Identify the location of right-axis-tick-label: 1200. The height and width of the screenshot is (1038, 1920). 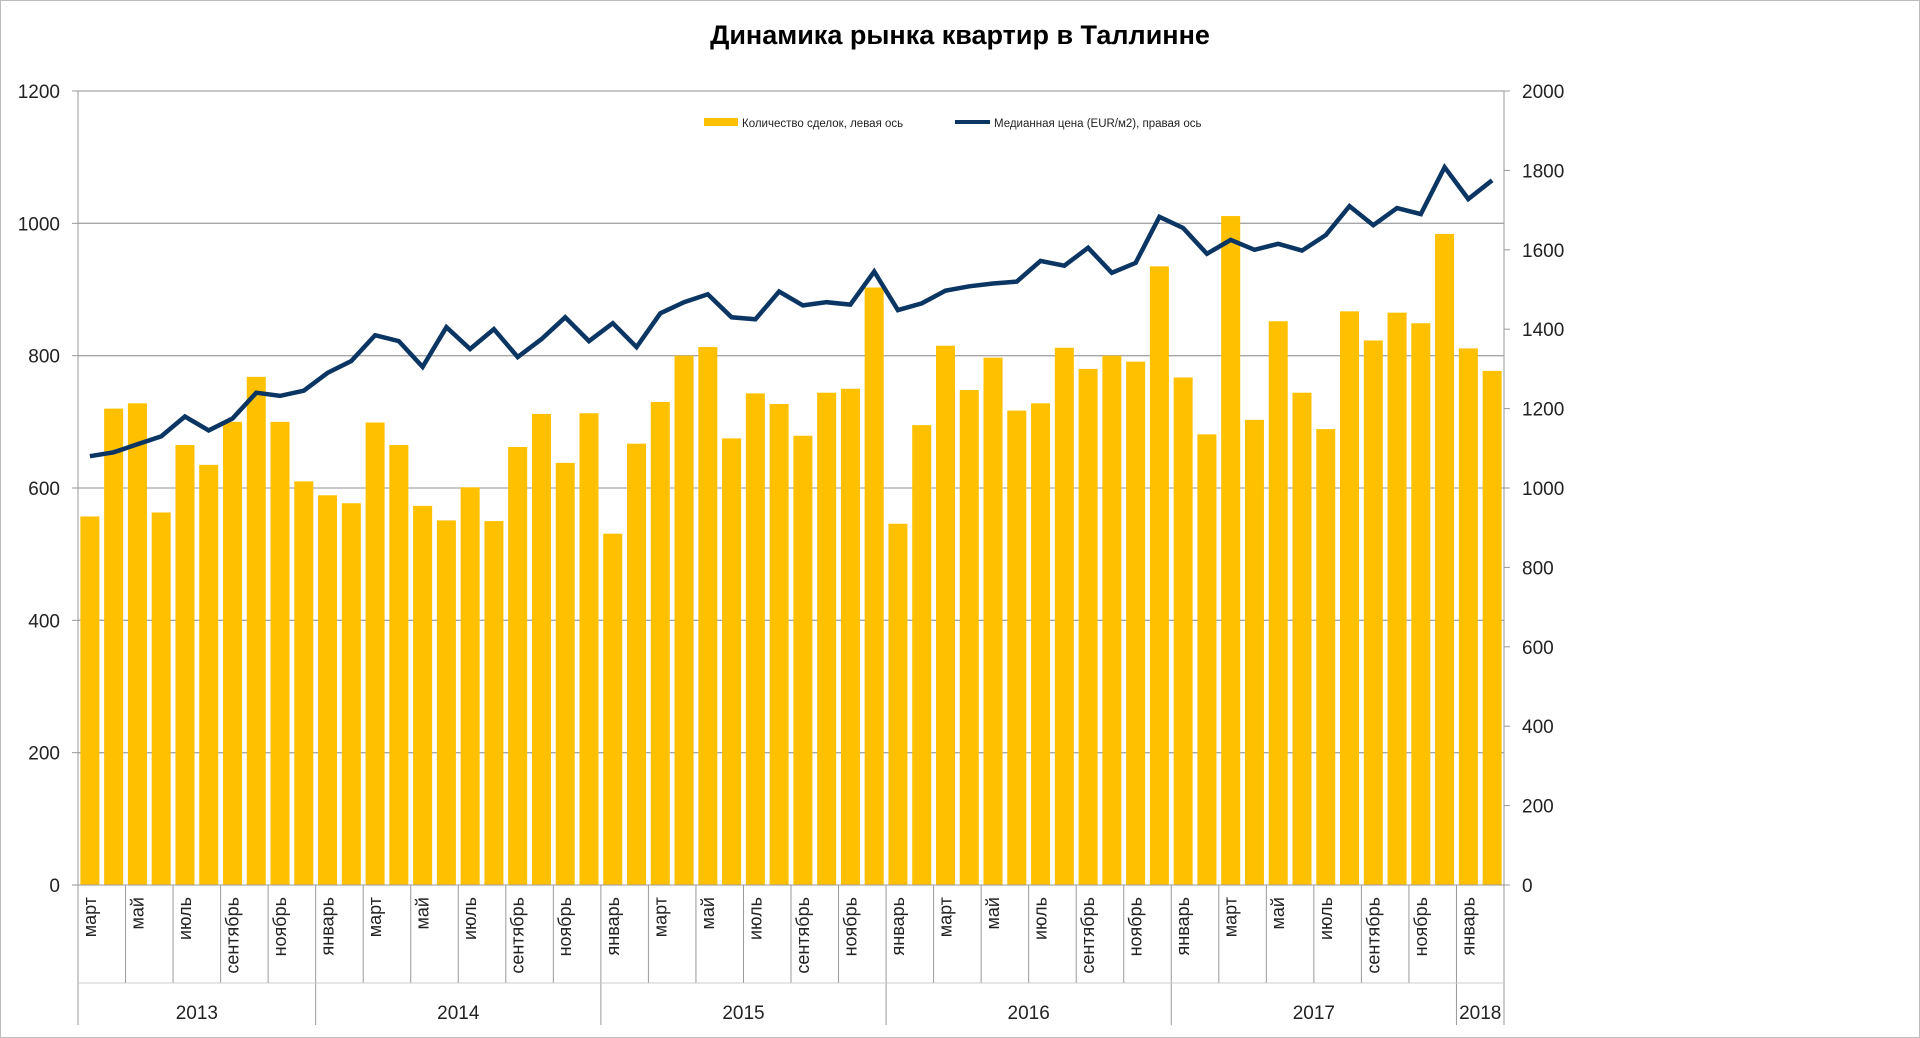
(1543, 410).